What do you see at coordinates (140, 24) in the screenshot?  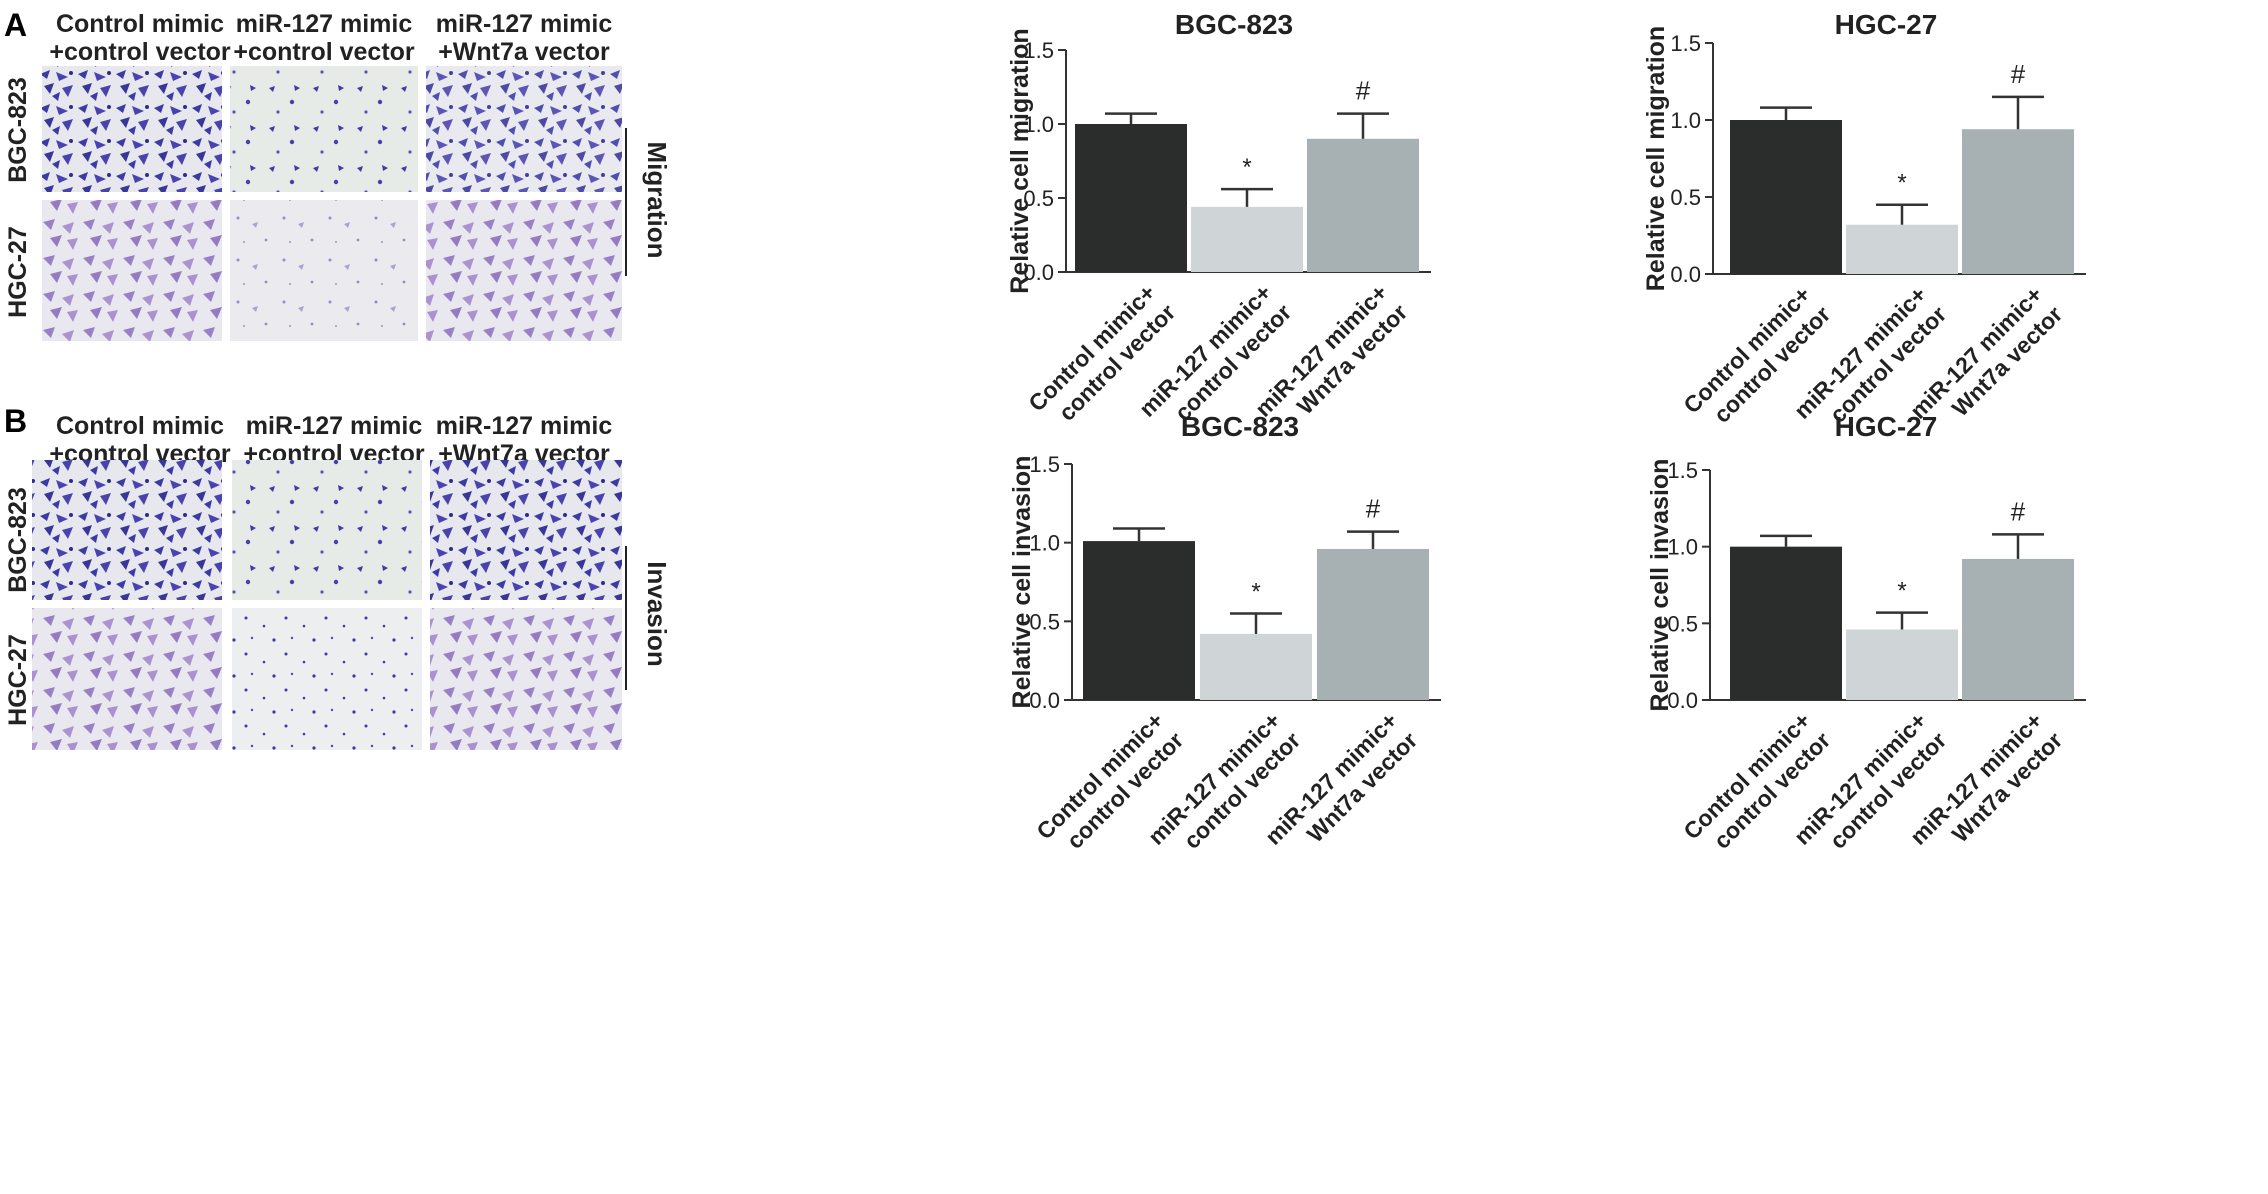 I see `col-header-1-line1: Control mimic` at bounding box center [140, 24].